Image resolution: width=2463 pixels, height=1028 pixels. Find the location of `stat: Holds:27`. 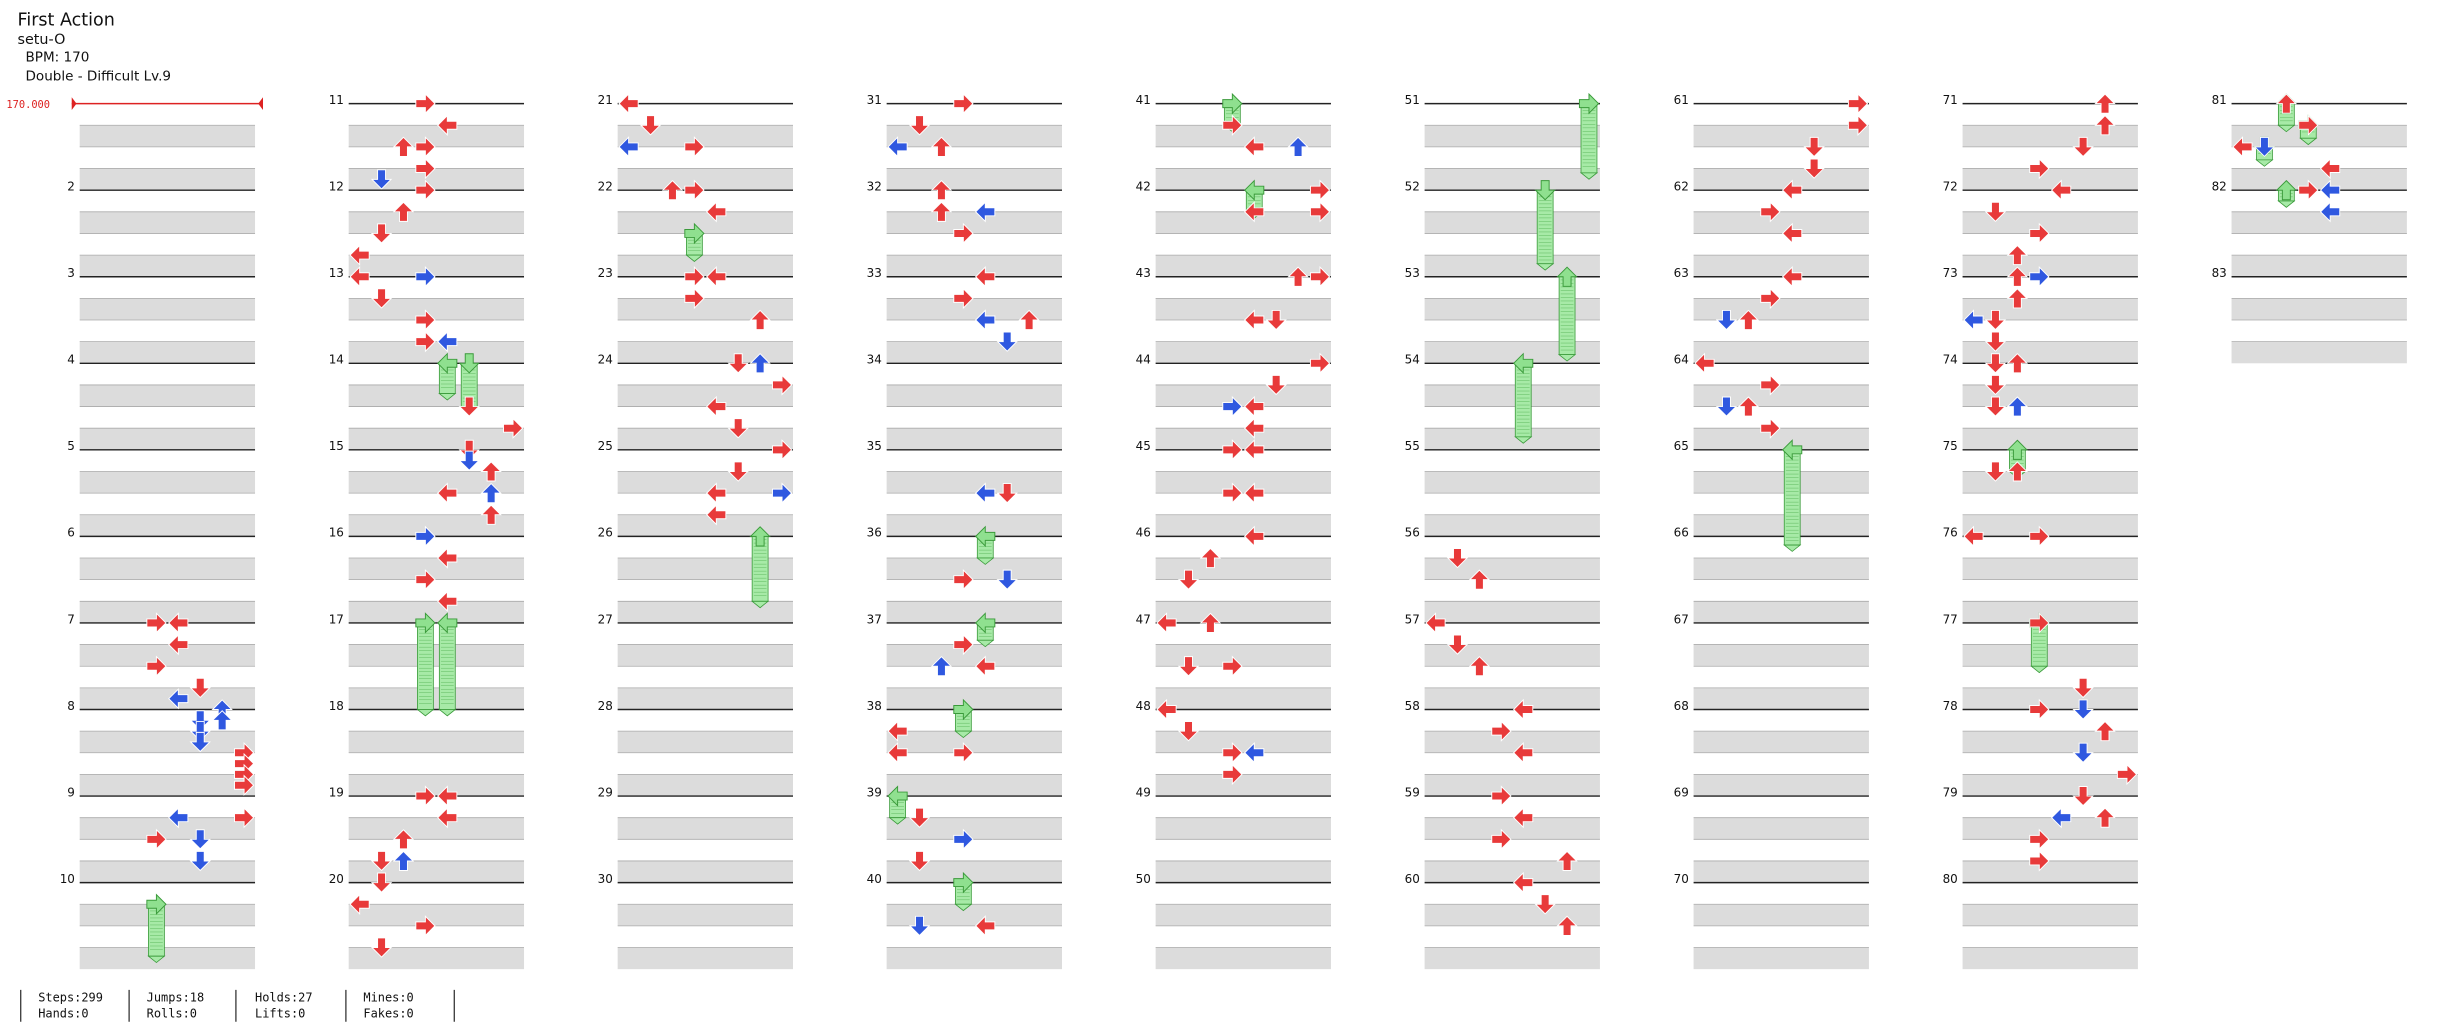

stat: Holds:27 is located at coordinates (284, 997).